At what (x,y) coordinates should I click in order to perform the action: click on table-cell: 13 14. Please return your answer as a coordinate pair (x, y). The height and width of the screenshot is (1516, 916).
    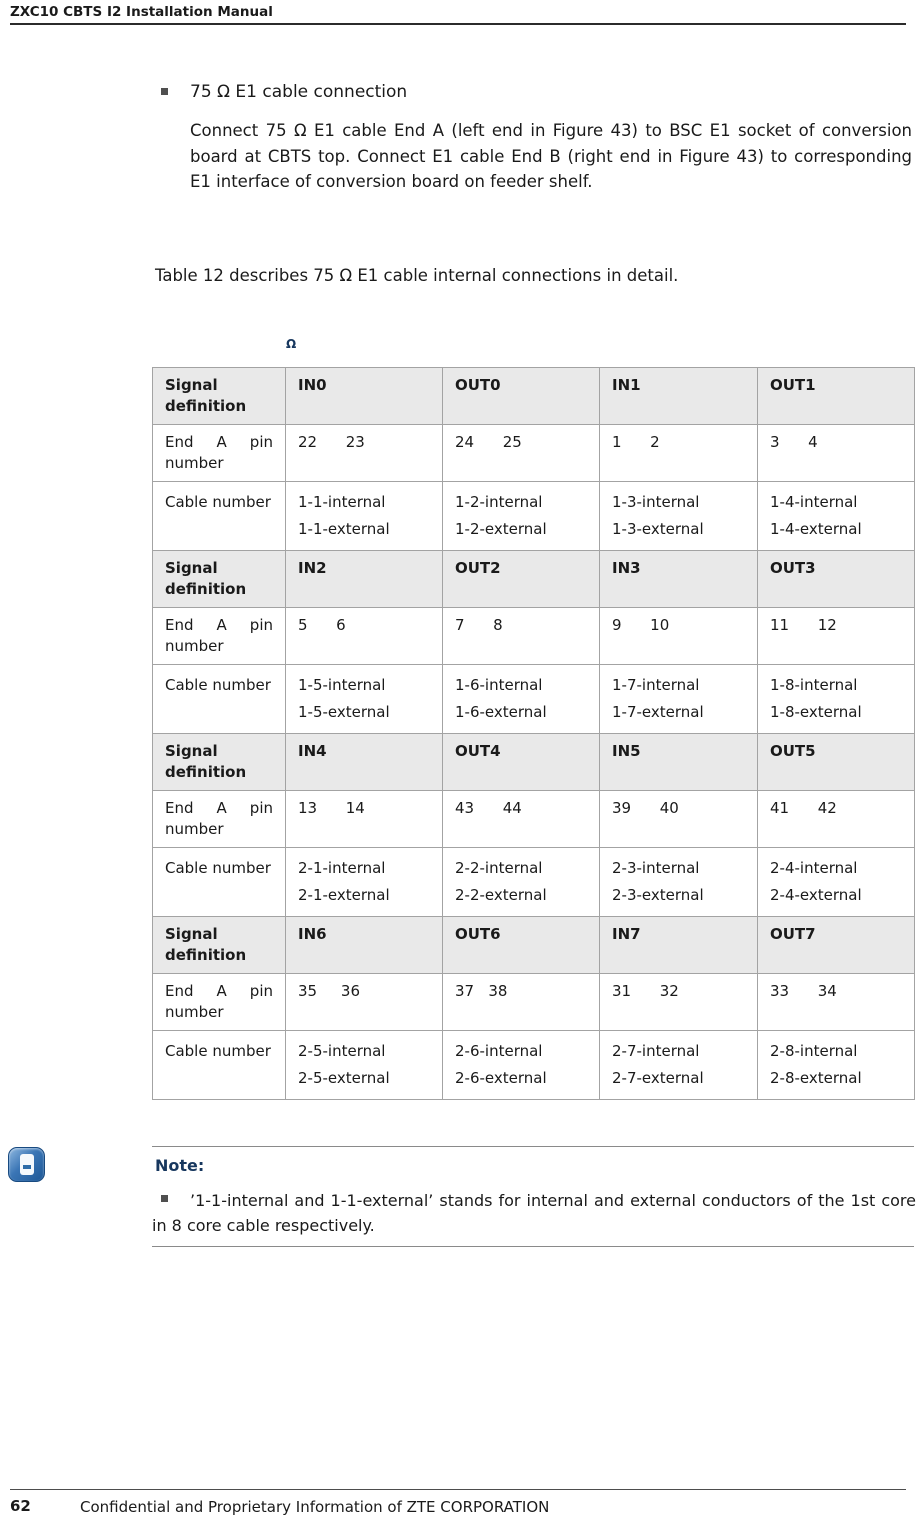
    Looking at the image, I should click on (364, 819).